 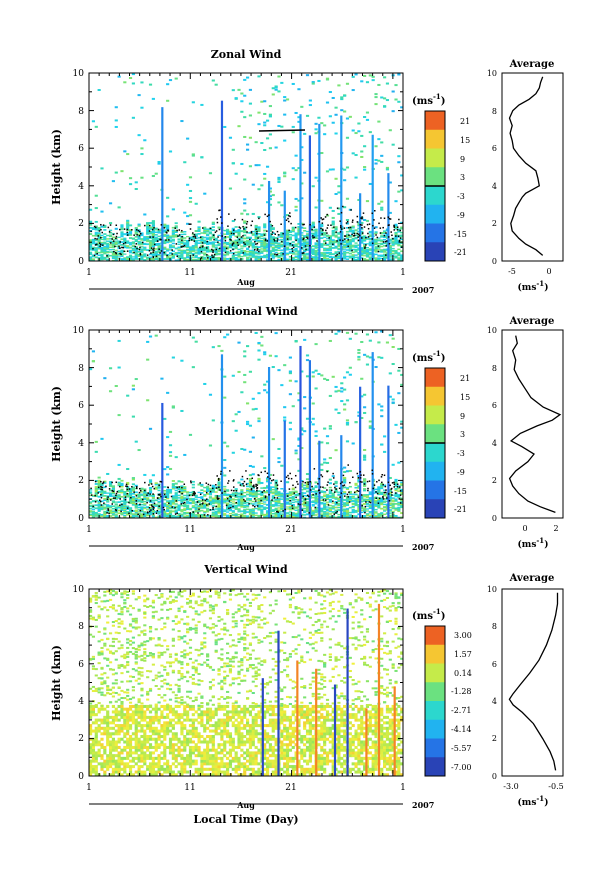 I want to click on y-tick-label: 4, so click(x=81, y=187).